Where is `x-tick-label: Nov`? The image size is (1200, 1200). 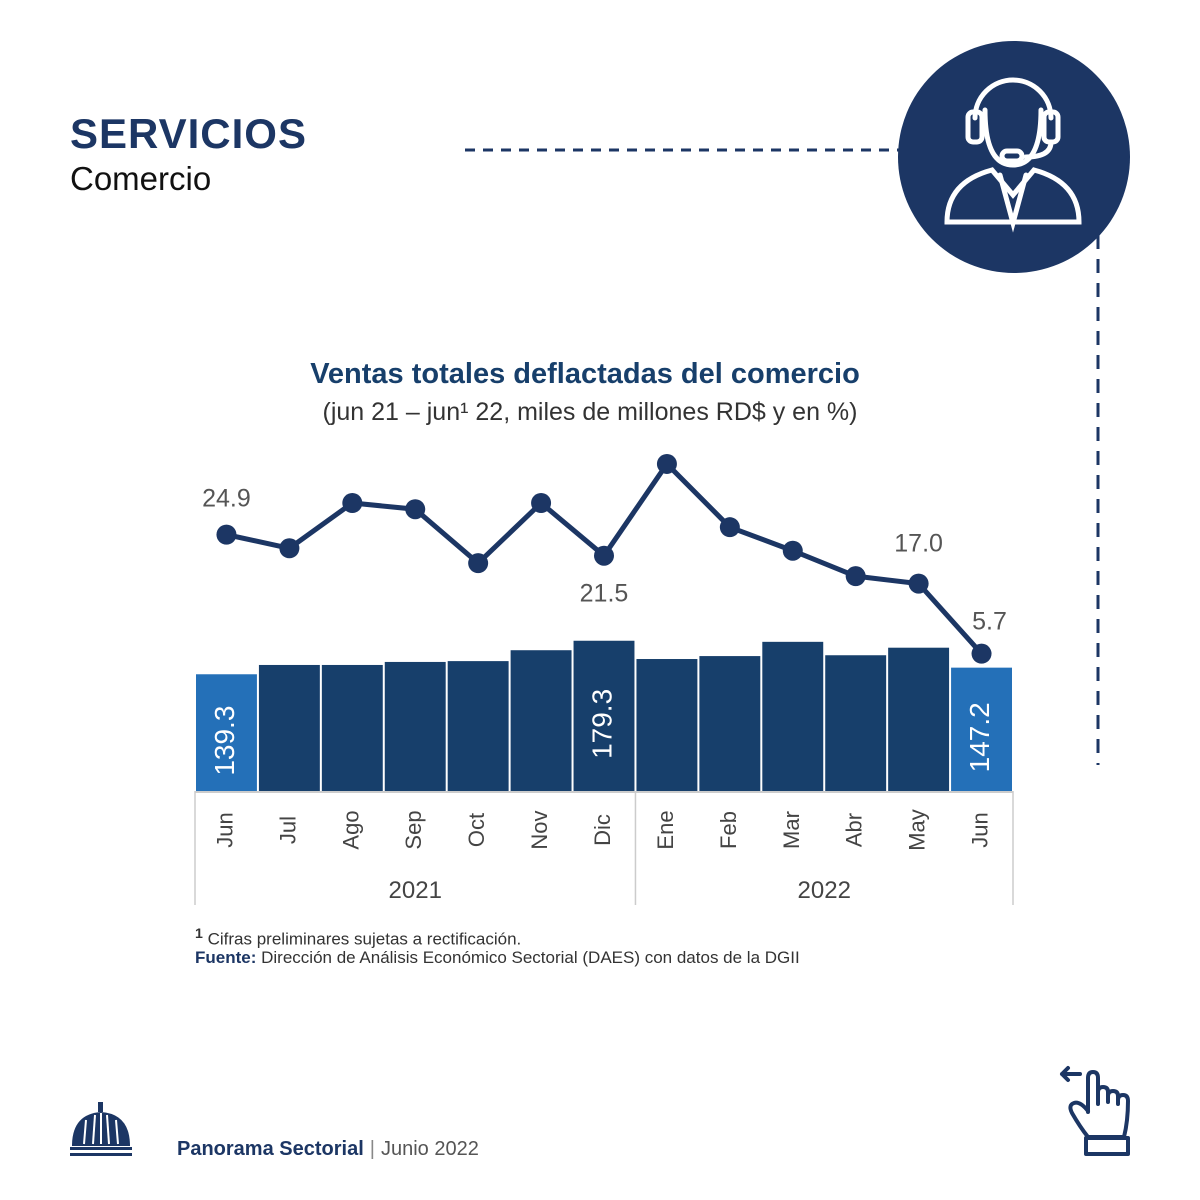 x-tick-label: Nov is located at coordinates (539, 829).